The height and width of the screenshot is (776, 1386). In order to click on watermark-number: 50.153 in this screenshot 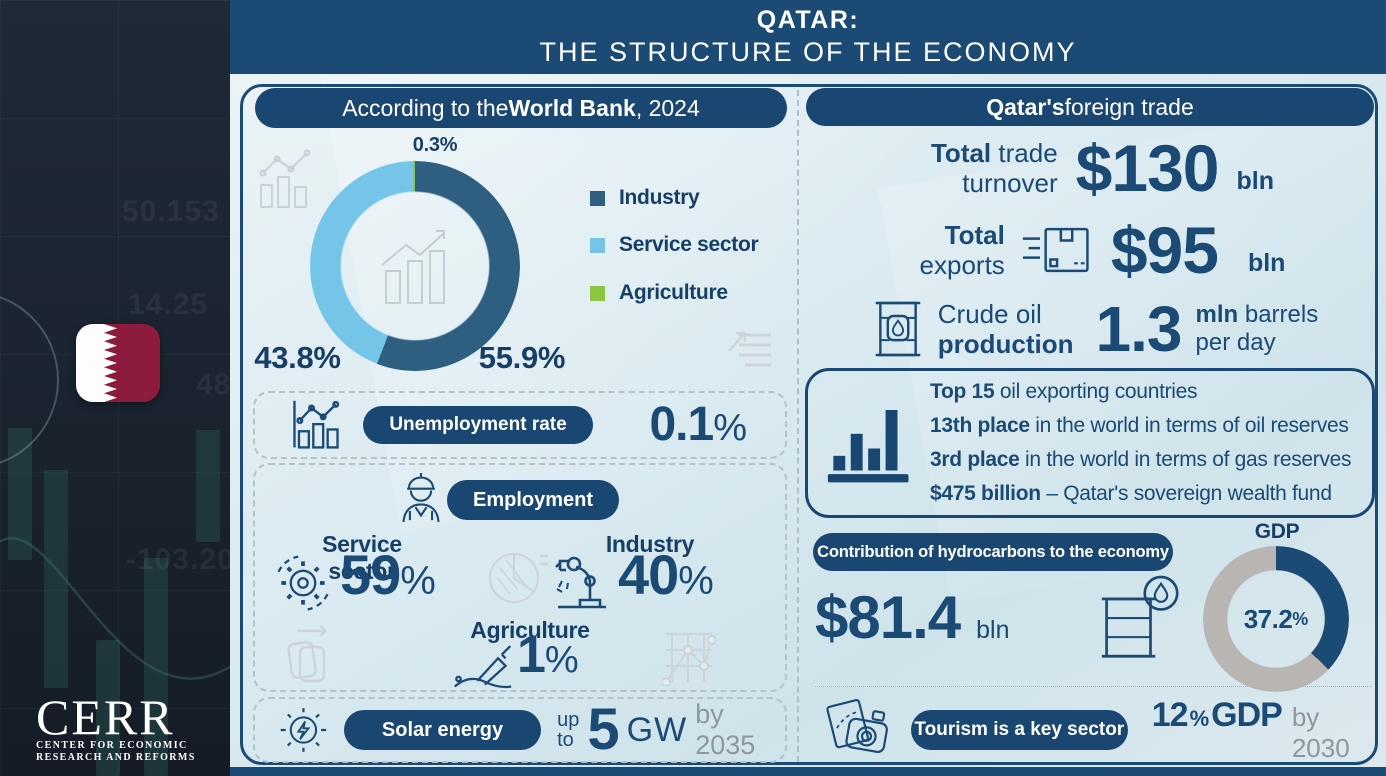, I will do `click(171, 211)`.